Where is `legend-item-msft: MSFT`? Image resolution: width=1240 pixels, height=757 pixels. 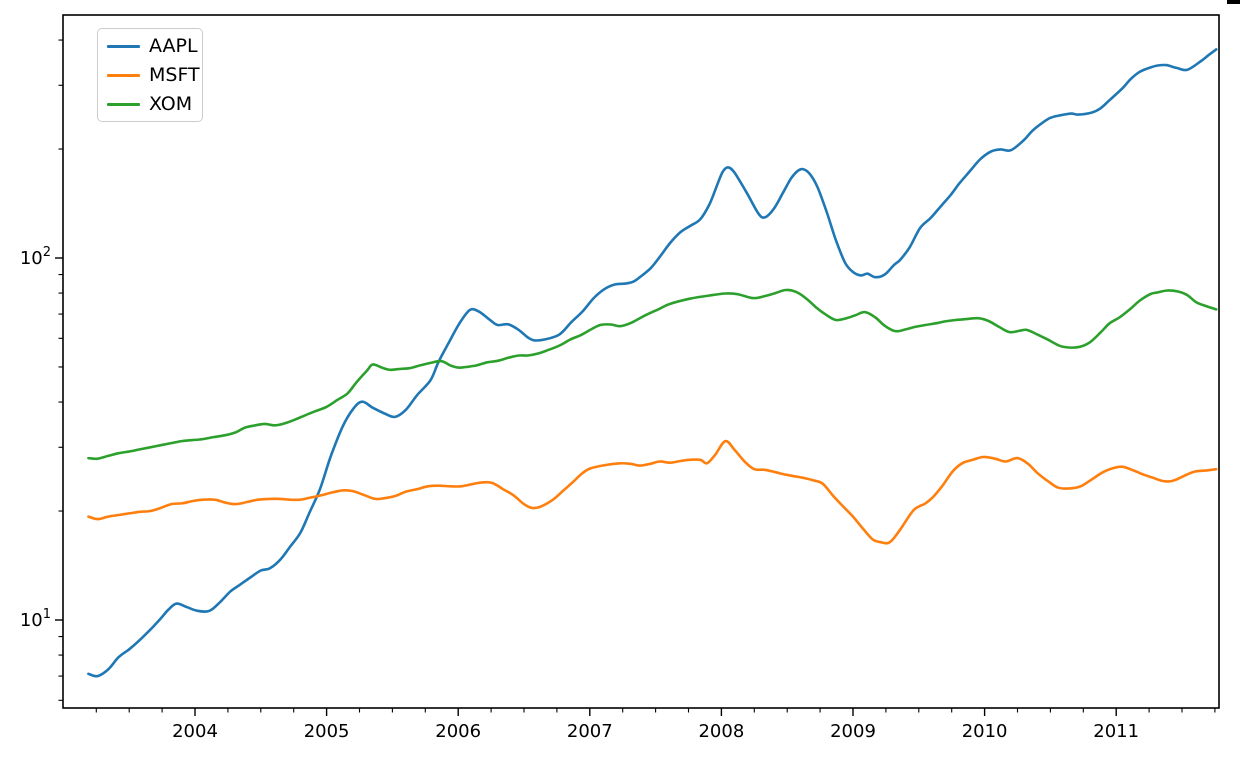 legend-item-msft: MSFT is located at coordinates (154, 75).